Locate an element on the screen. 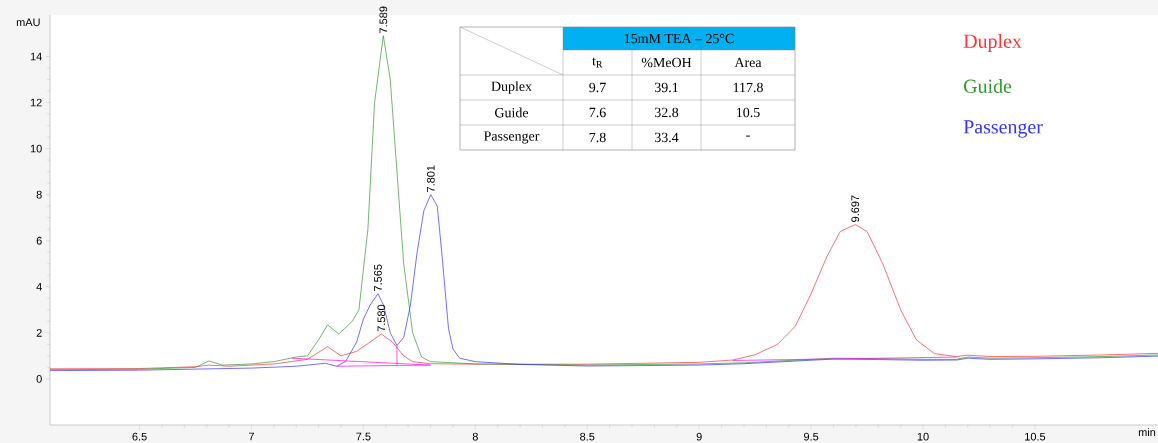  annotation: 7.580 is located at coordinates (381, 318).